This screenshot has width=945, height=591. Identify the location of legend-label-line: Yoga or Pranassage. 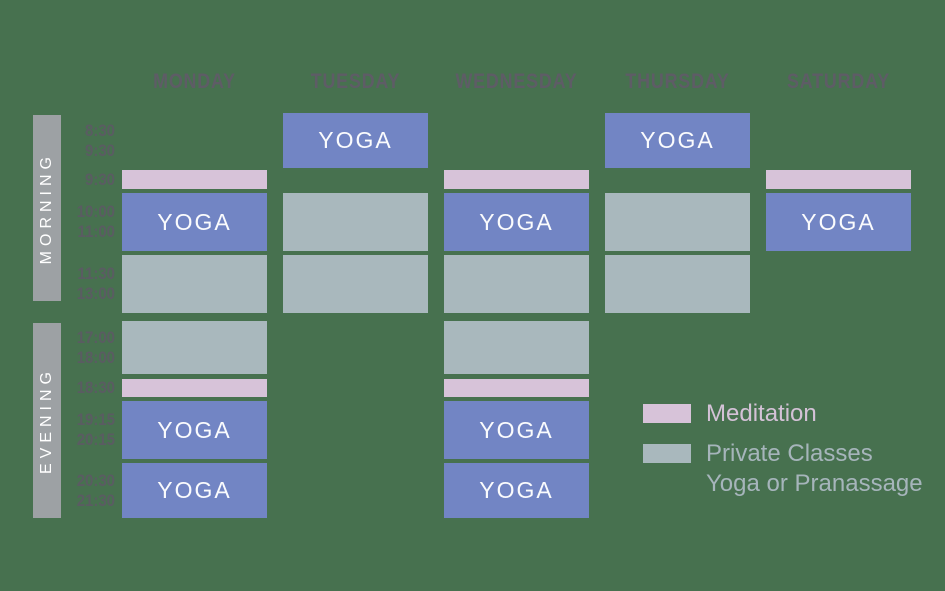
(814, 483).